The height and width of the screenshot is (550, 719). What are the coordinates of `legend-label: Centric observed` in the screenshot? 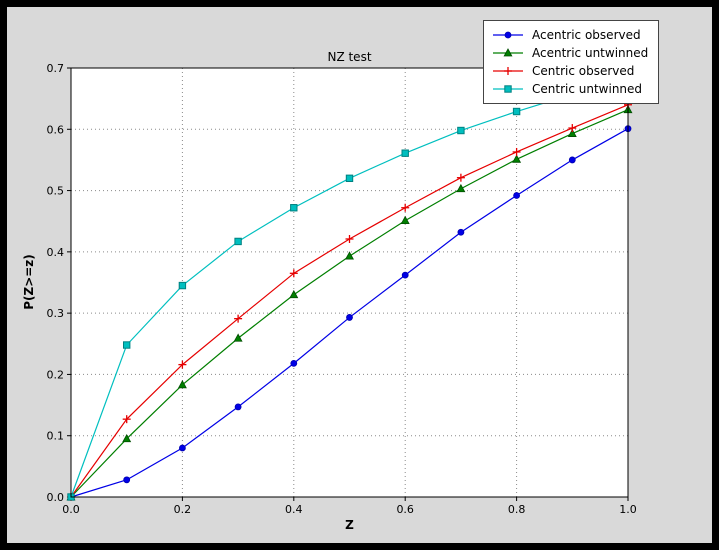 It's located at (583, 71).